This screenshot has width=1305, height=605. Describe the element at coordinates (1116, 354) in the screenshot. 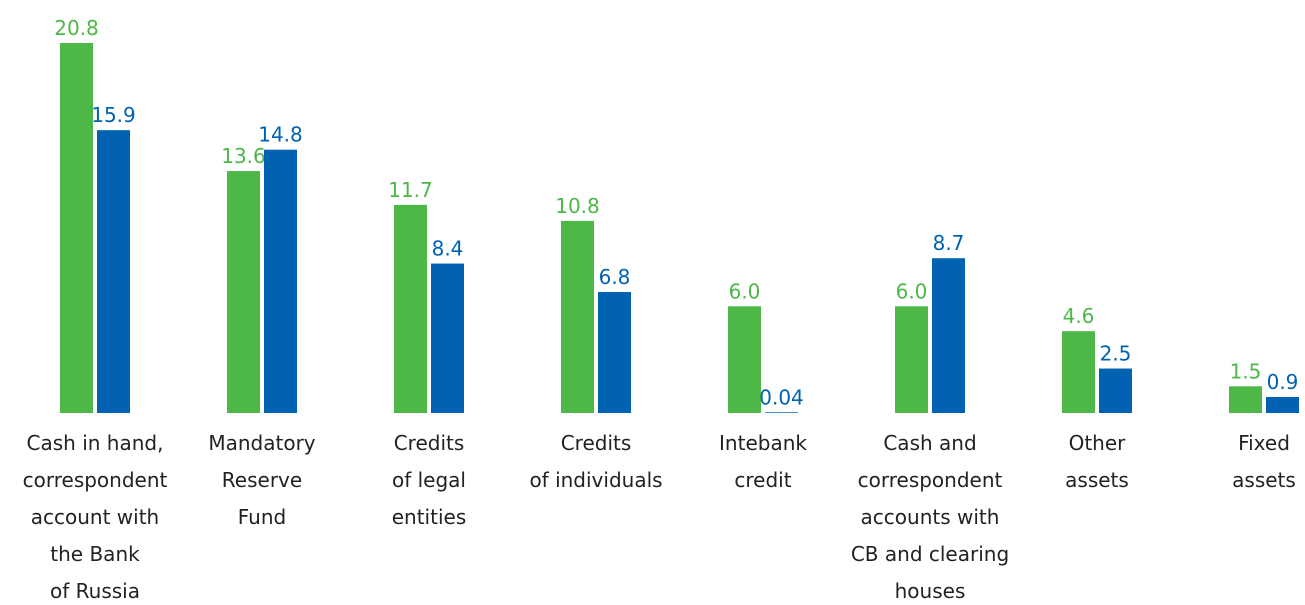

I see `value-label: 2.5` at that location.